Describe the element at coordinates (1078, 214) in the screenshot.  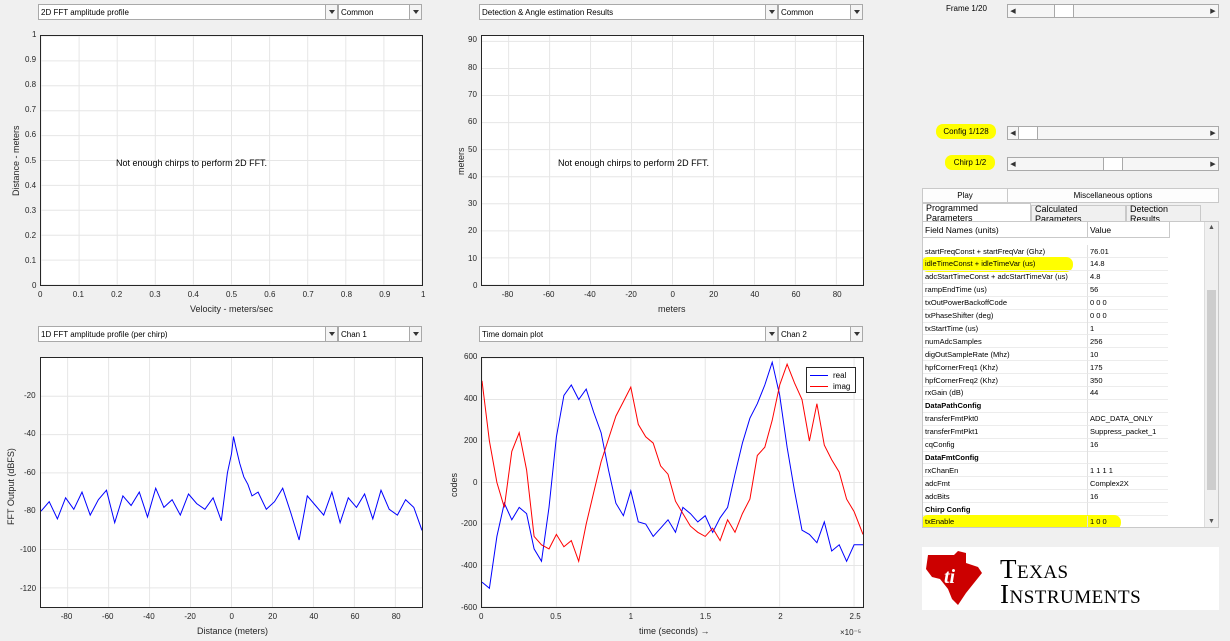
I see `tab-calculated-parameters: Calculated Parameters` at that location.